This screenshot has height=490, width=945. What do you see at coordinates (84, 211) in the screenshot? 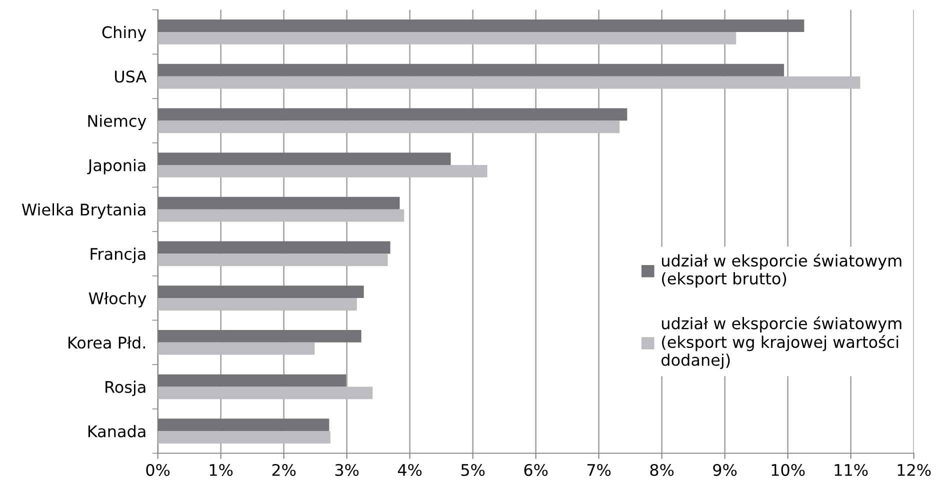
I see `y-tick-label: Wielka Brytania` at bounding box center [84, 211].